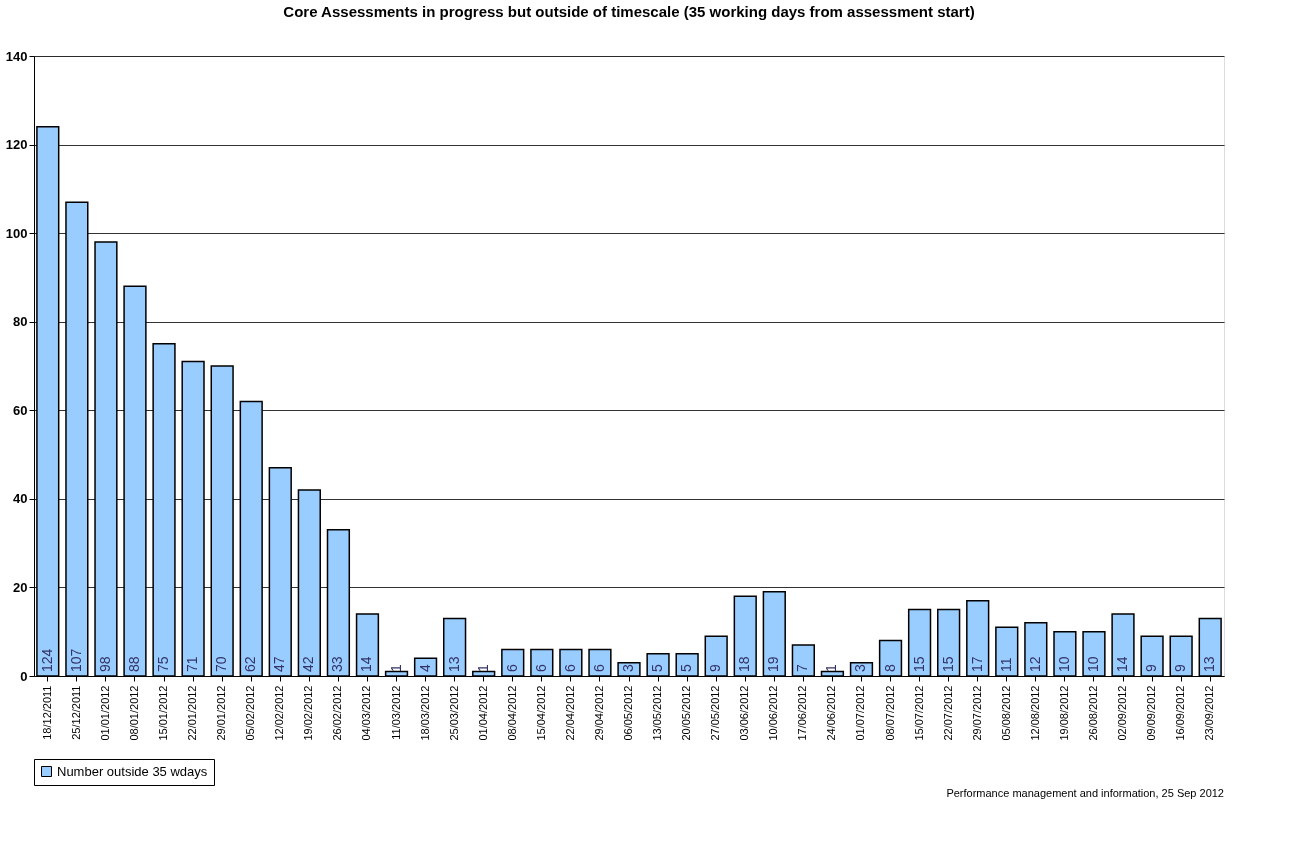  Describe the element at coordinates (20, 499) in the screenshot. I see `y-tick-label: 40` at that location.